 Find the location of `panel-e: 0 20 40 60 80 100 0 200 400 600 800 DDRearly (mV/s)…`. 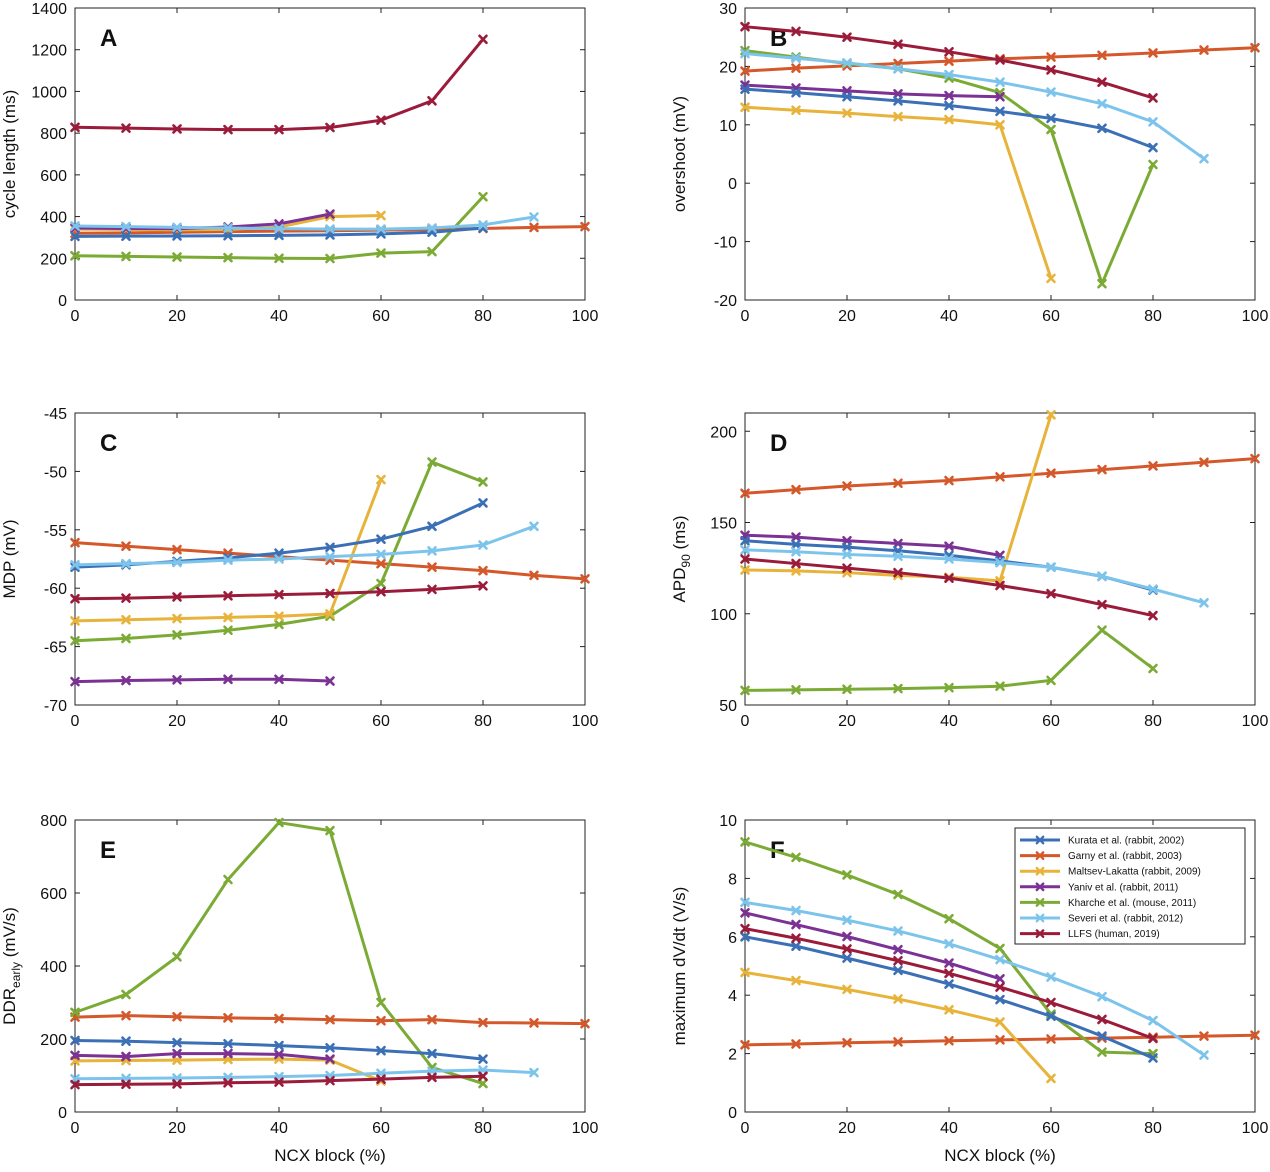

panel-e: 0 20 40 60 80 100 0 200 400 600 800 DDRearly (mV/s)… is located at coordinates (299, 989).